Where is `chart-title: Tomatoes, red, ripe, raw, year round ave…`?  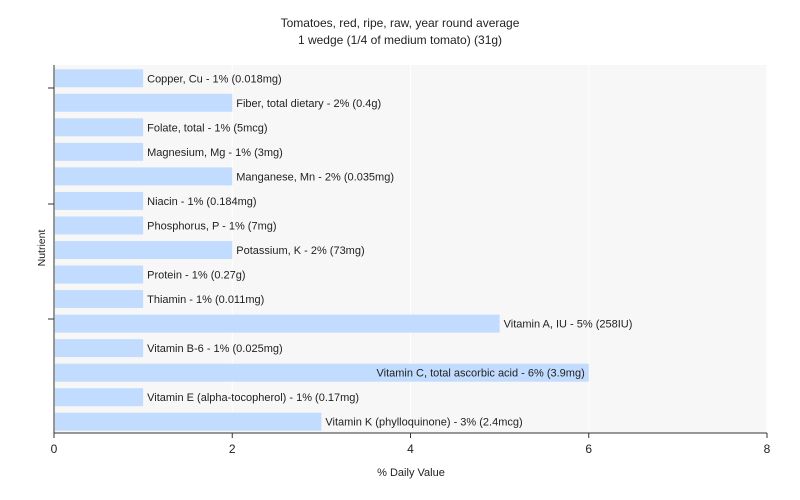
chart-title: Tomatoes, red, ripe, raw, year round ave… is located at coordinates (400, 23).